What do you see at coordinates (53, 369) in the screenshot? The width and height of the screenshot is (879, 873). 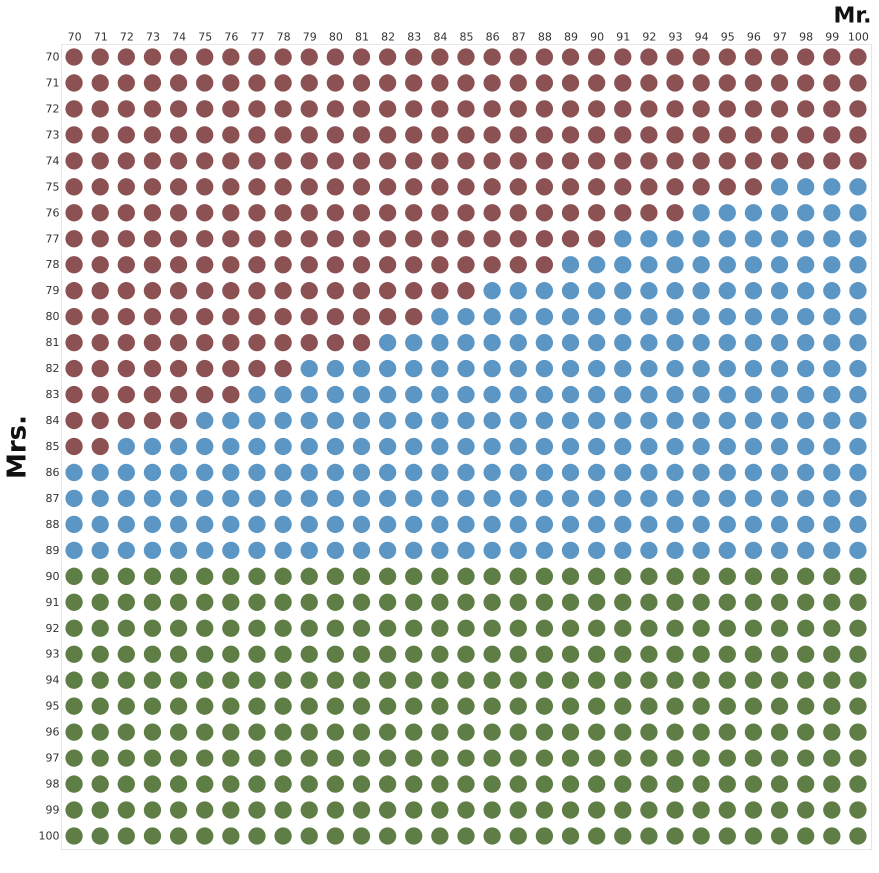 I see `y-tick-label: 82` at bounding box center [53, 369].